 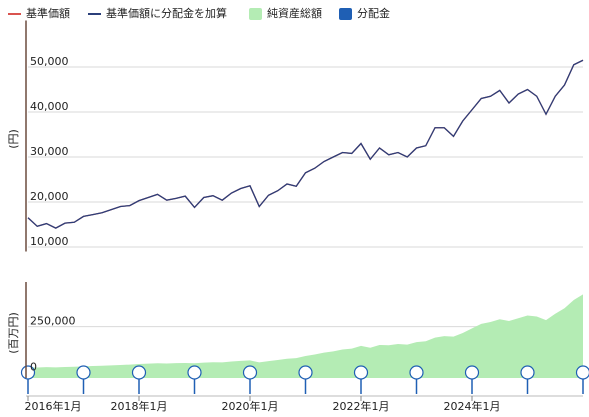 I want to click on x-tick-label: 2024年1月, so click(x=472, y=406).